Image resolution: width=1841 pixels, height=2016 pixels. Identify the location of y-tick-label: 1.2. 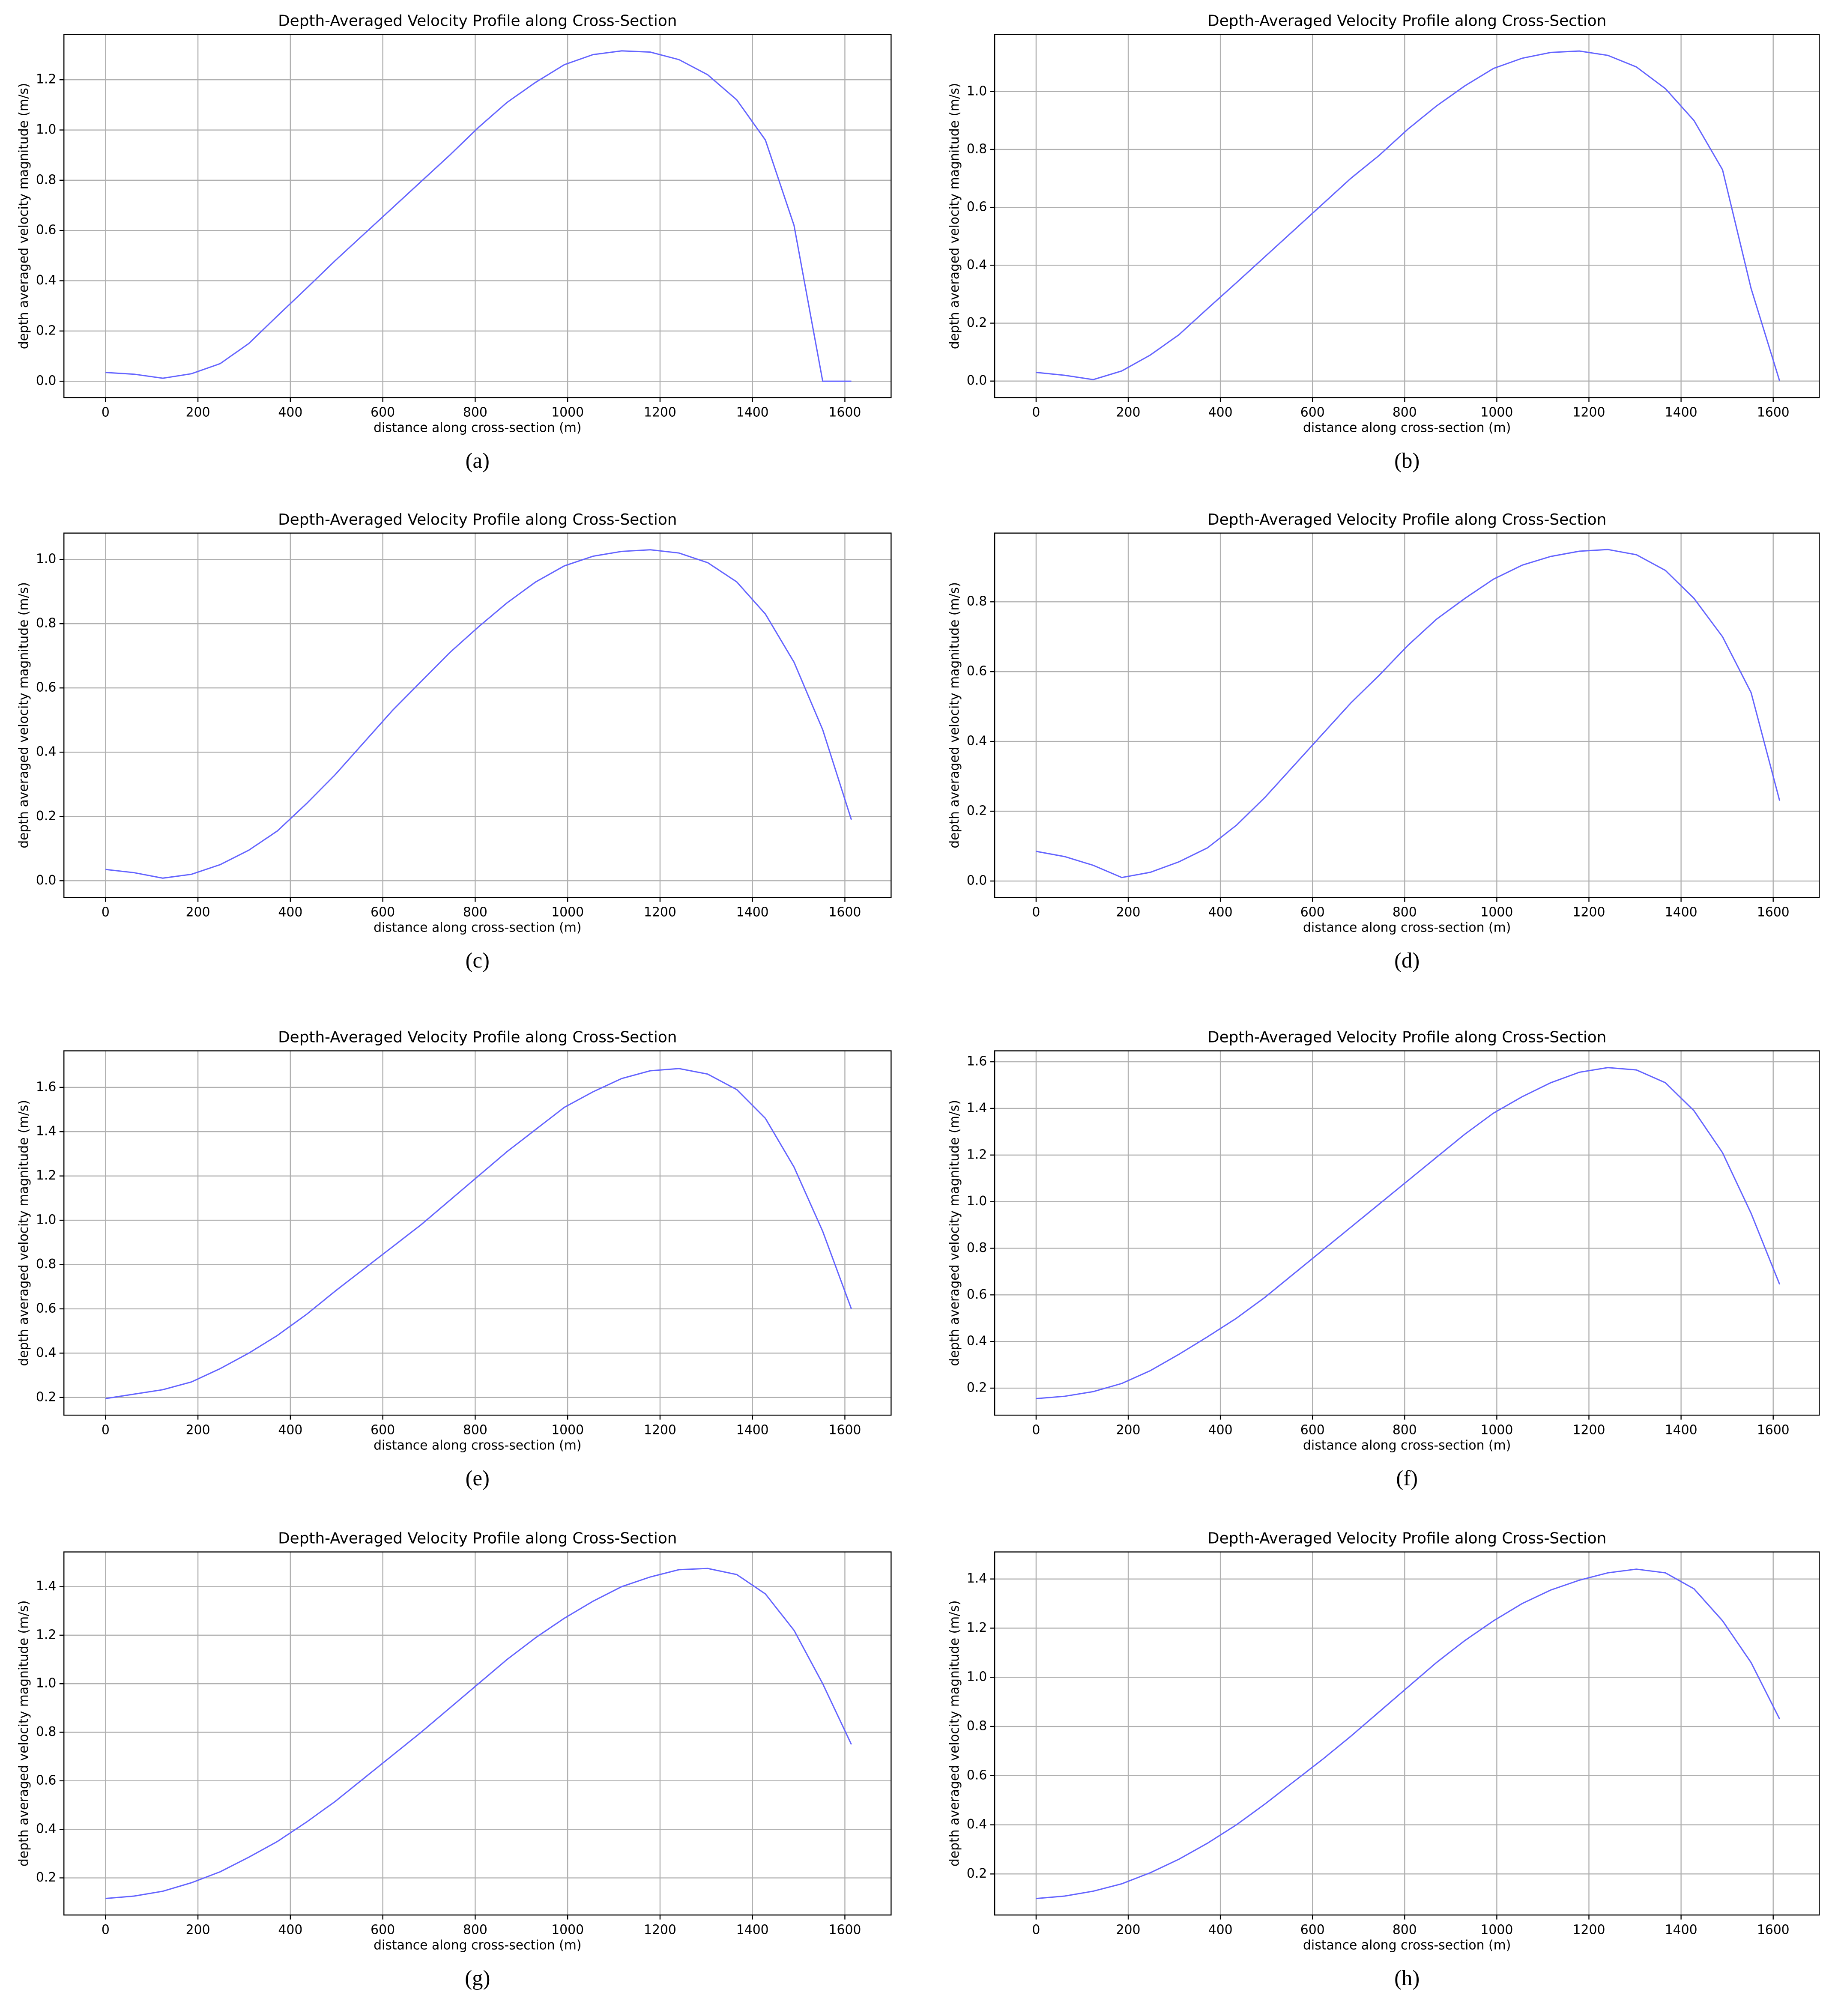
(977, 1154).